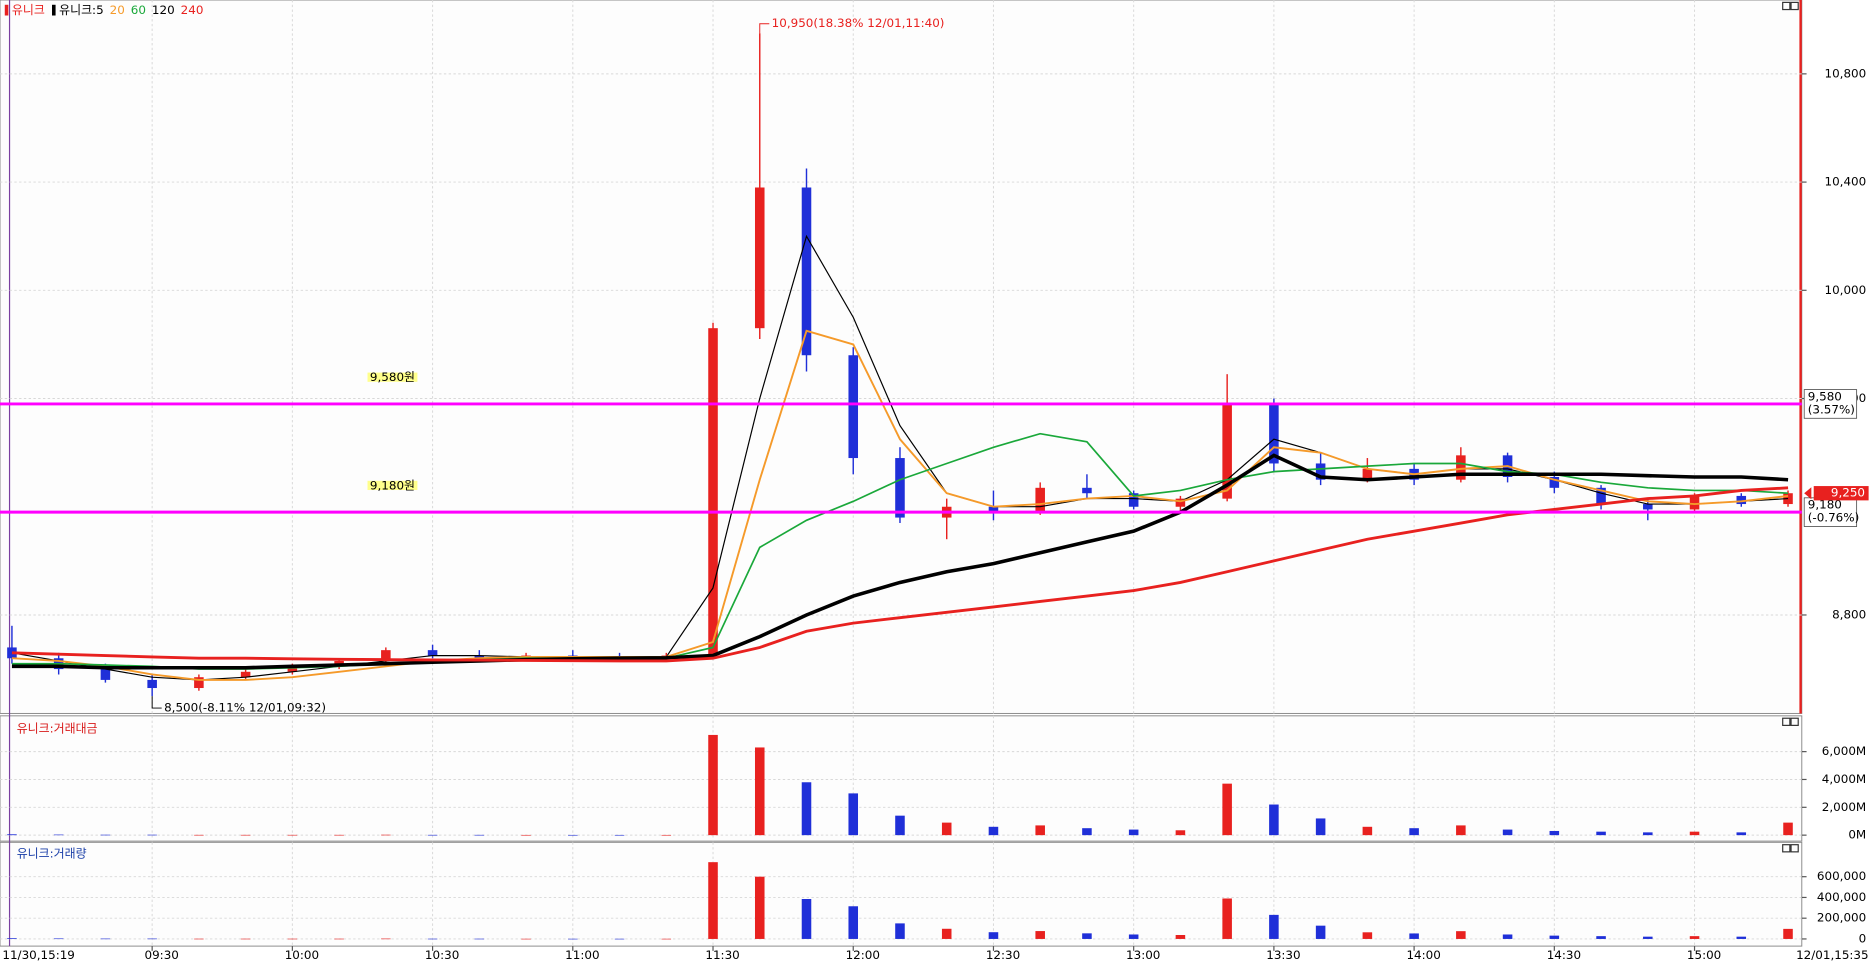  I want to click on x-tick-label: 12:30, so click(1003, 955).